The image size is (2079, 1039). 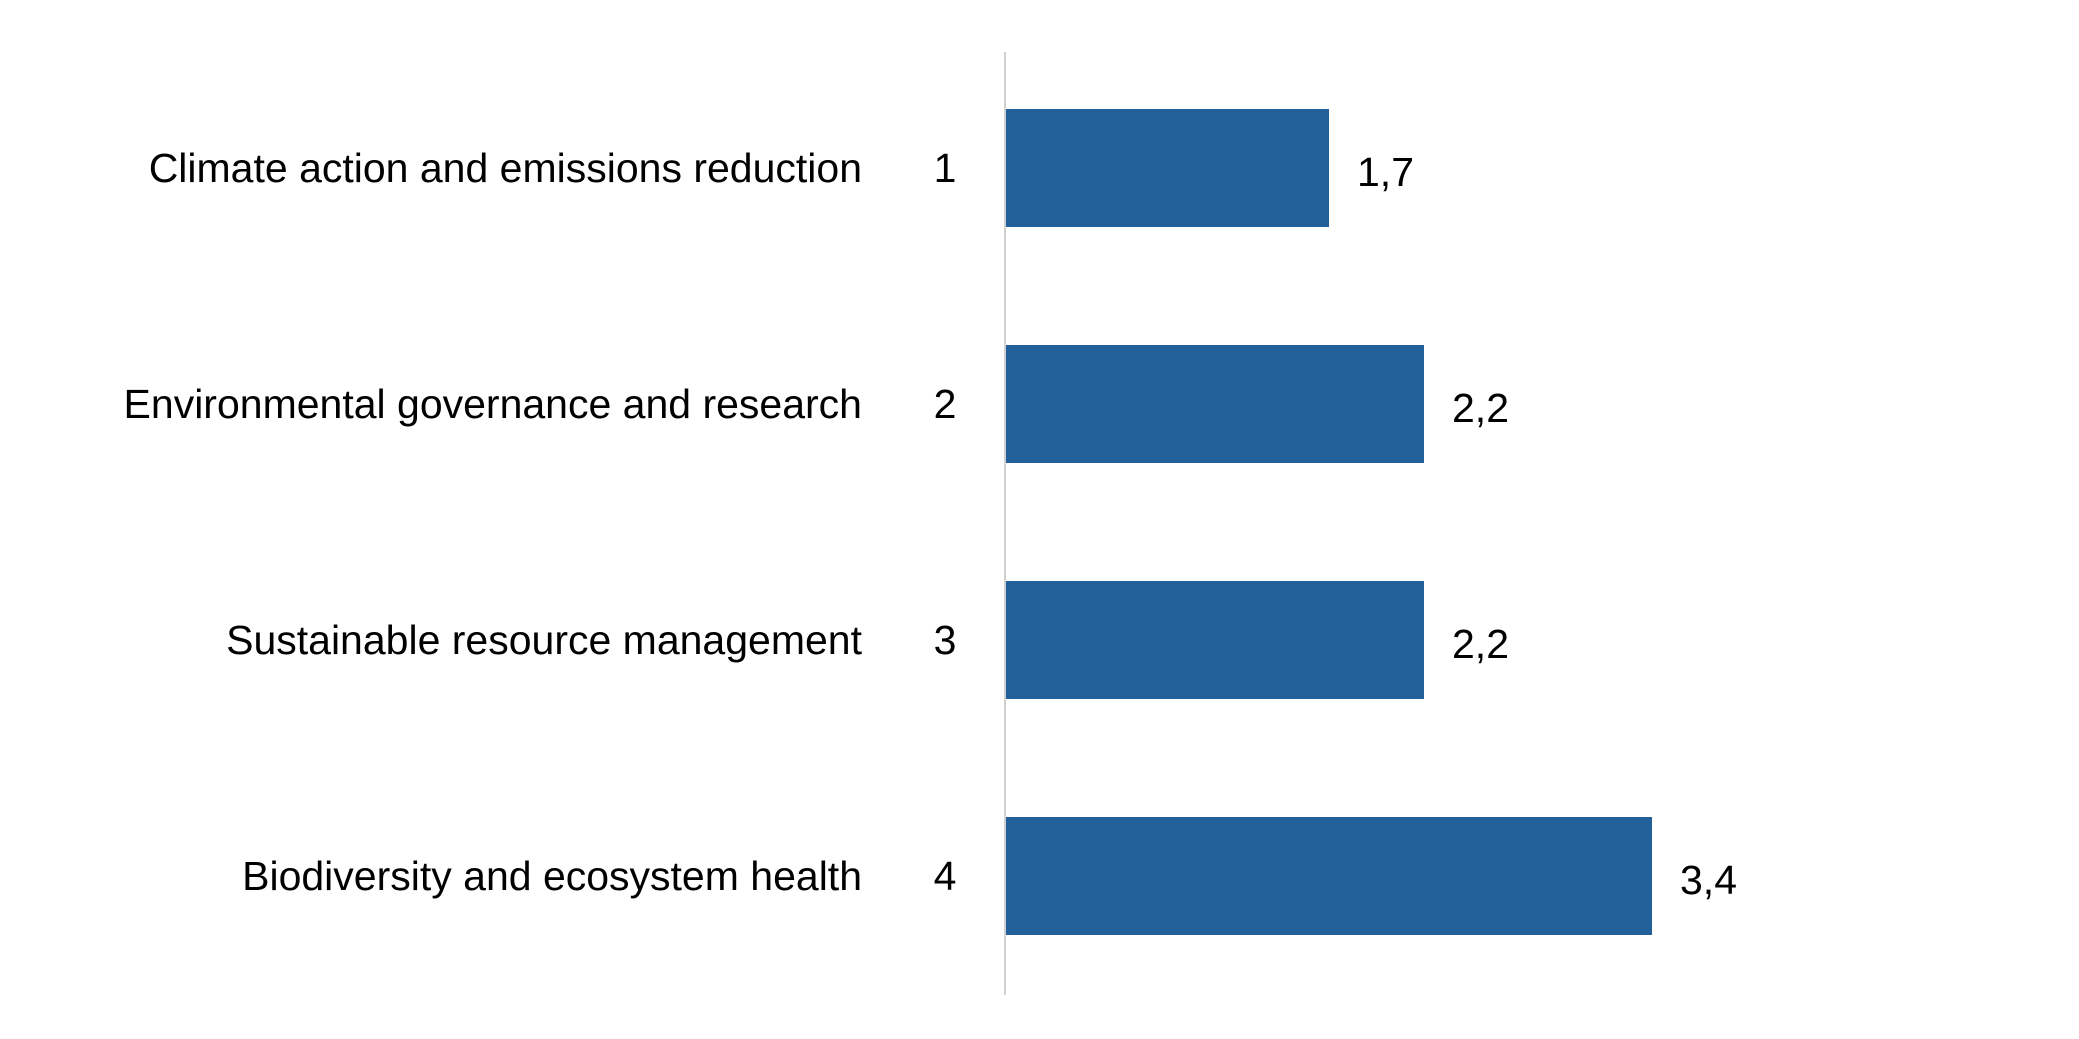 What do you see at coordinates (945, 640) in the screenshot?
I see `rank-label: 3` at bounding box center [945, 640].